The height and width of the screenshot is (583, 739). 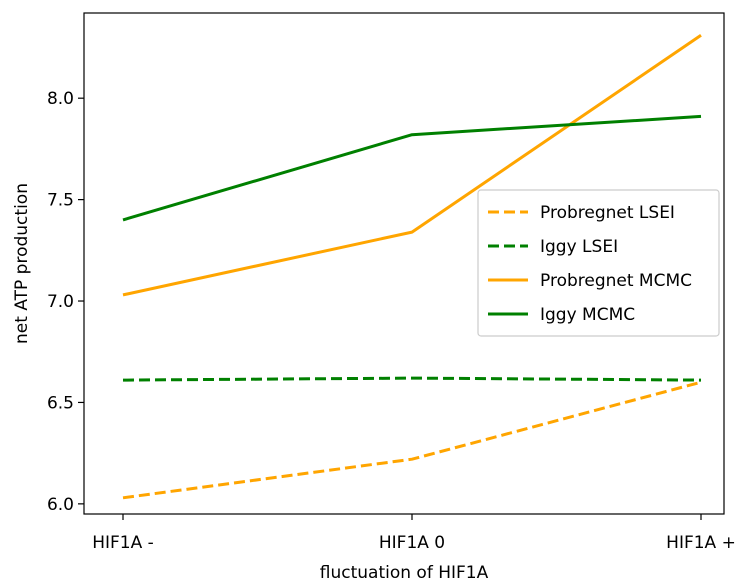 I want to click on y-tick-label: 7.5, so click(x=60, y=201).